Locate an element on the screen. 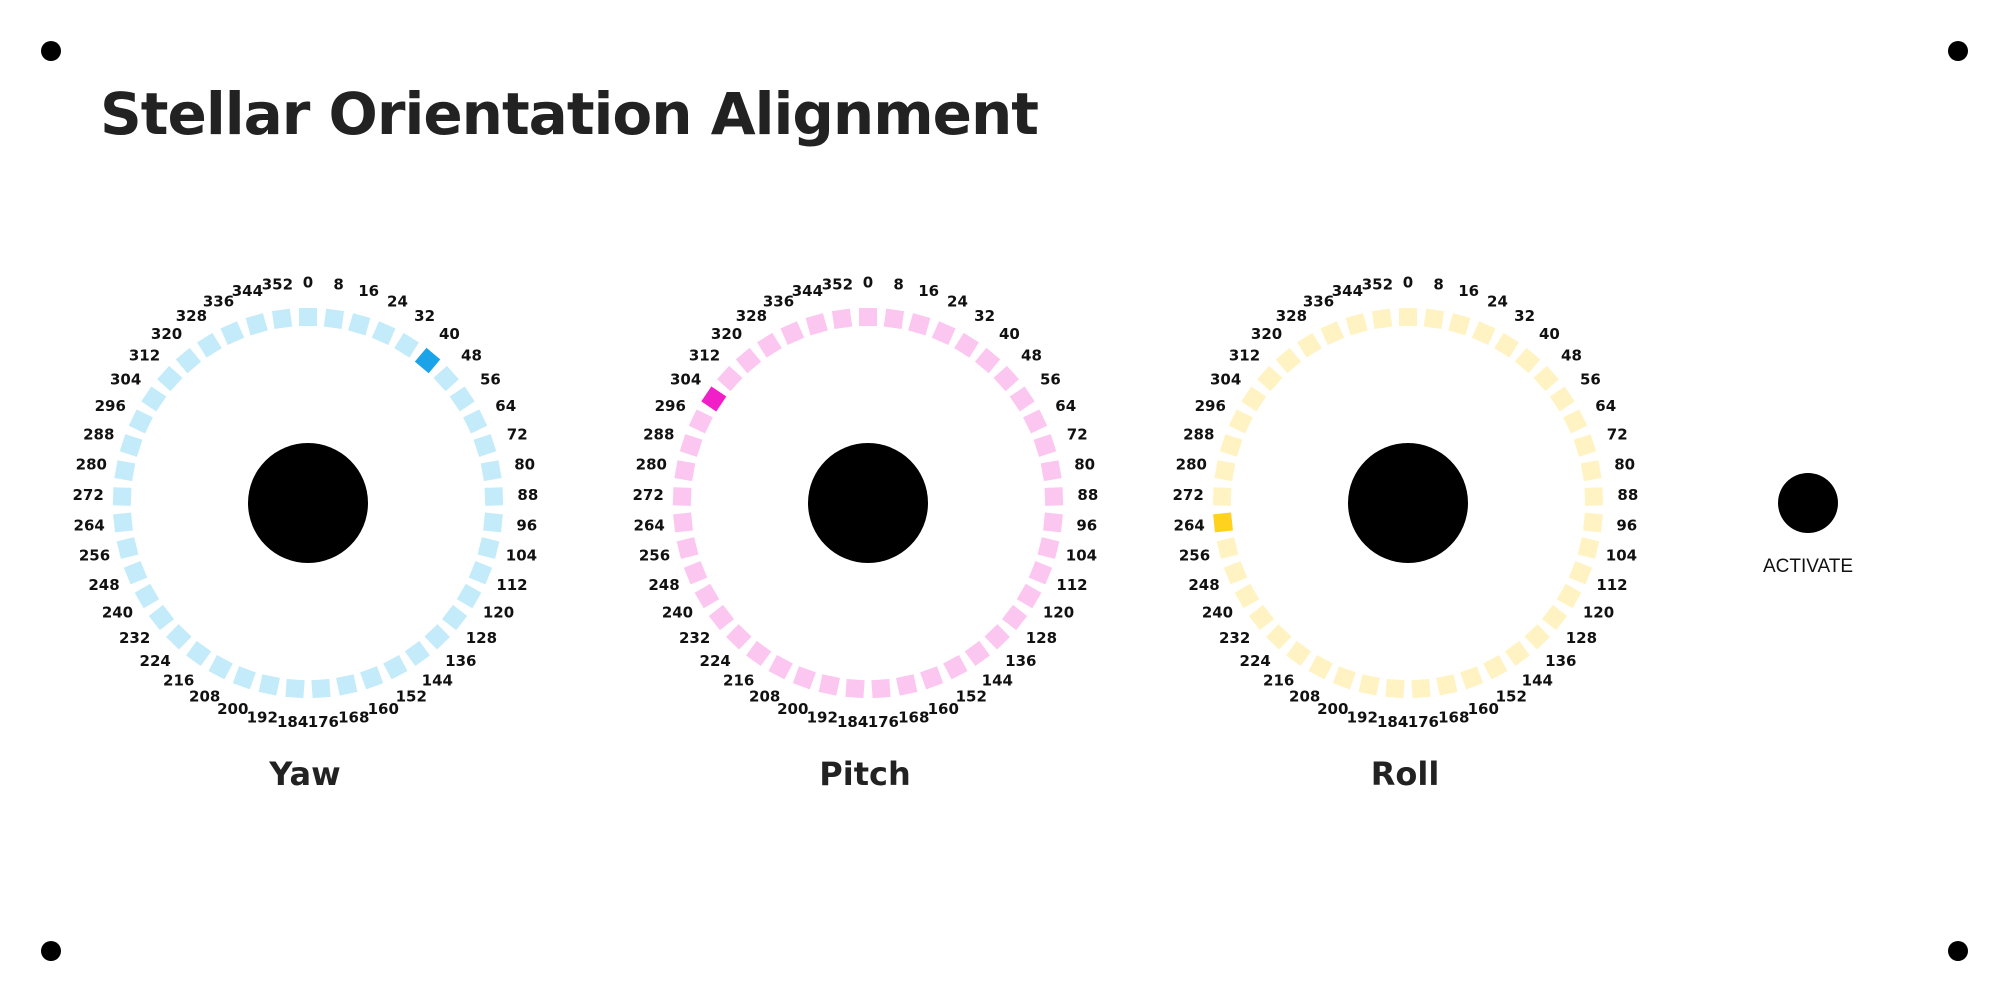 This screenshot has height=1004, width=2000. activate-button is located at coordinates (1808, 503).